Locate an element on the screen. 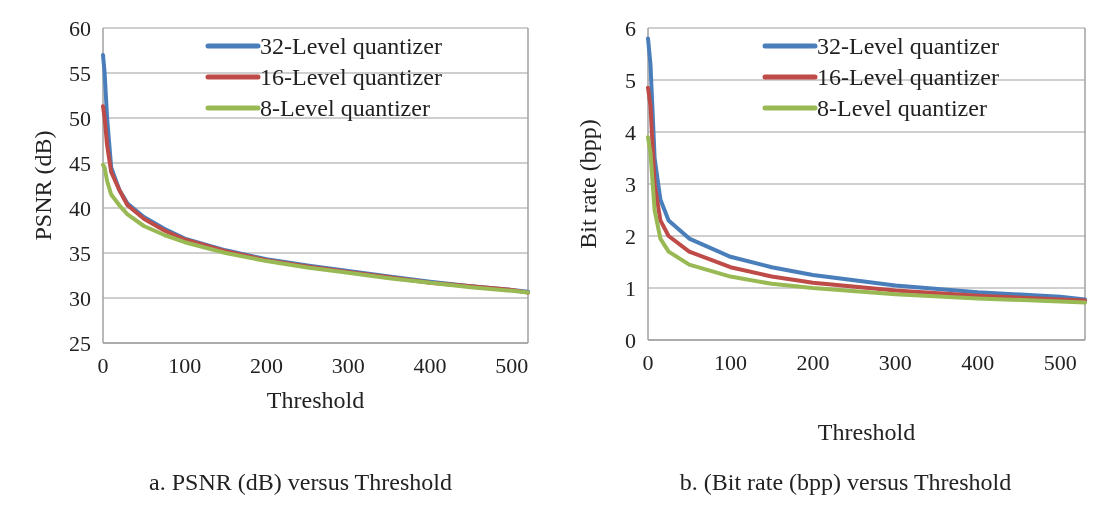 This screenshot has height=507, width=1105. y-tick-label: 45 is located at coordinates (80, 163).